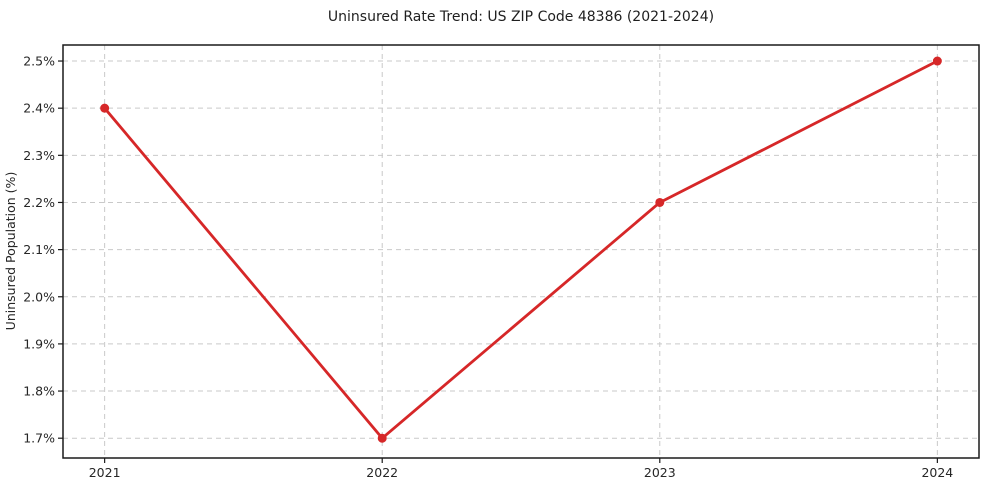 The height and width of the screenshot is (490, 989). I want to click on y-tick-label: 2.1%, so click(39, 249).